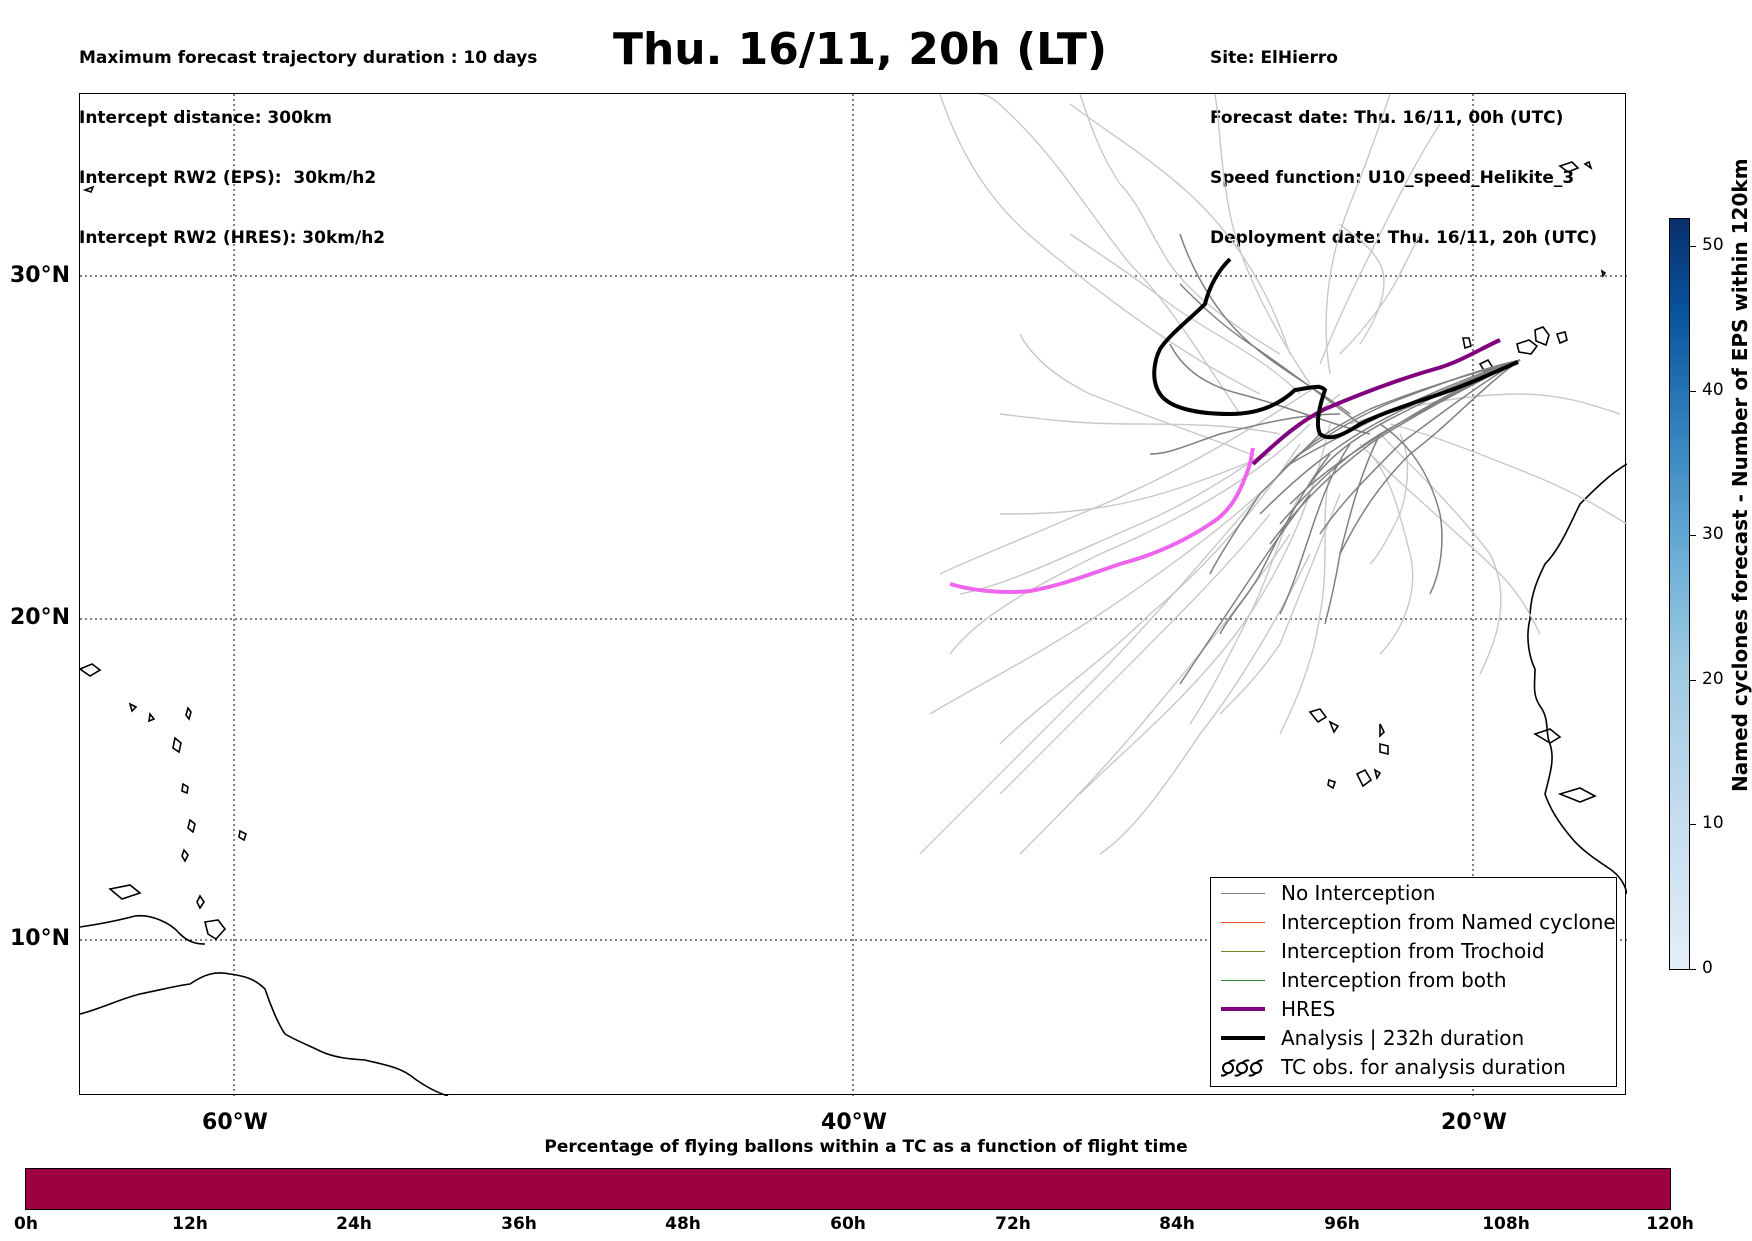 Image resolution: width=1752 pixels, height=1241 pixels. I want to click on bottom-tick-label: 72h, so click(1013, 1224).